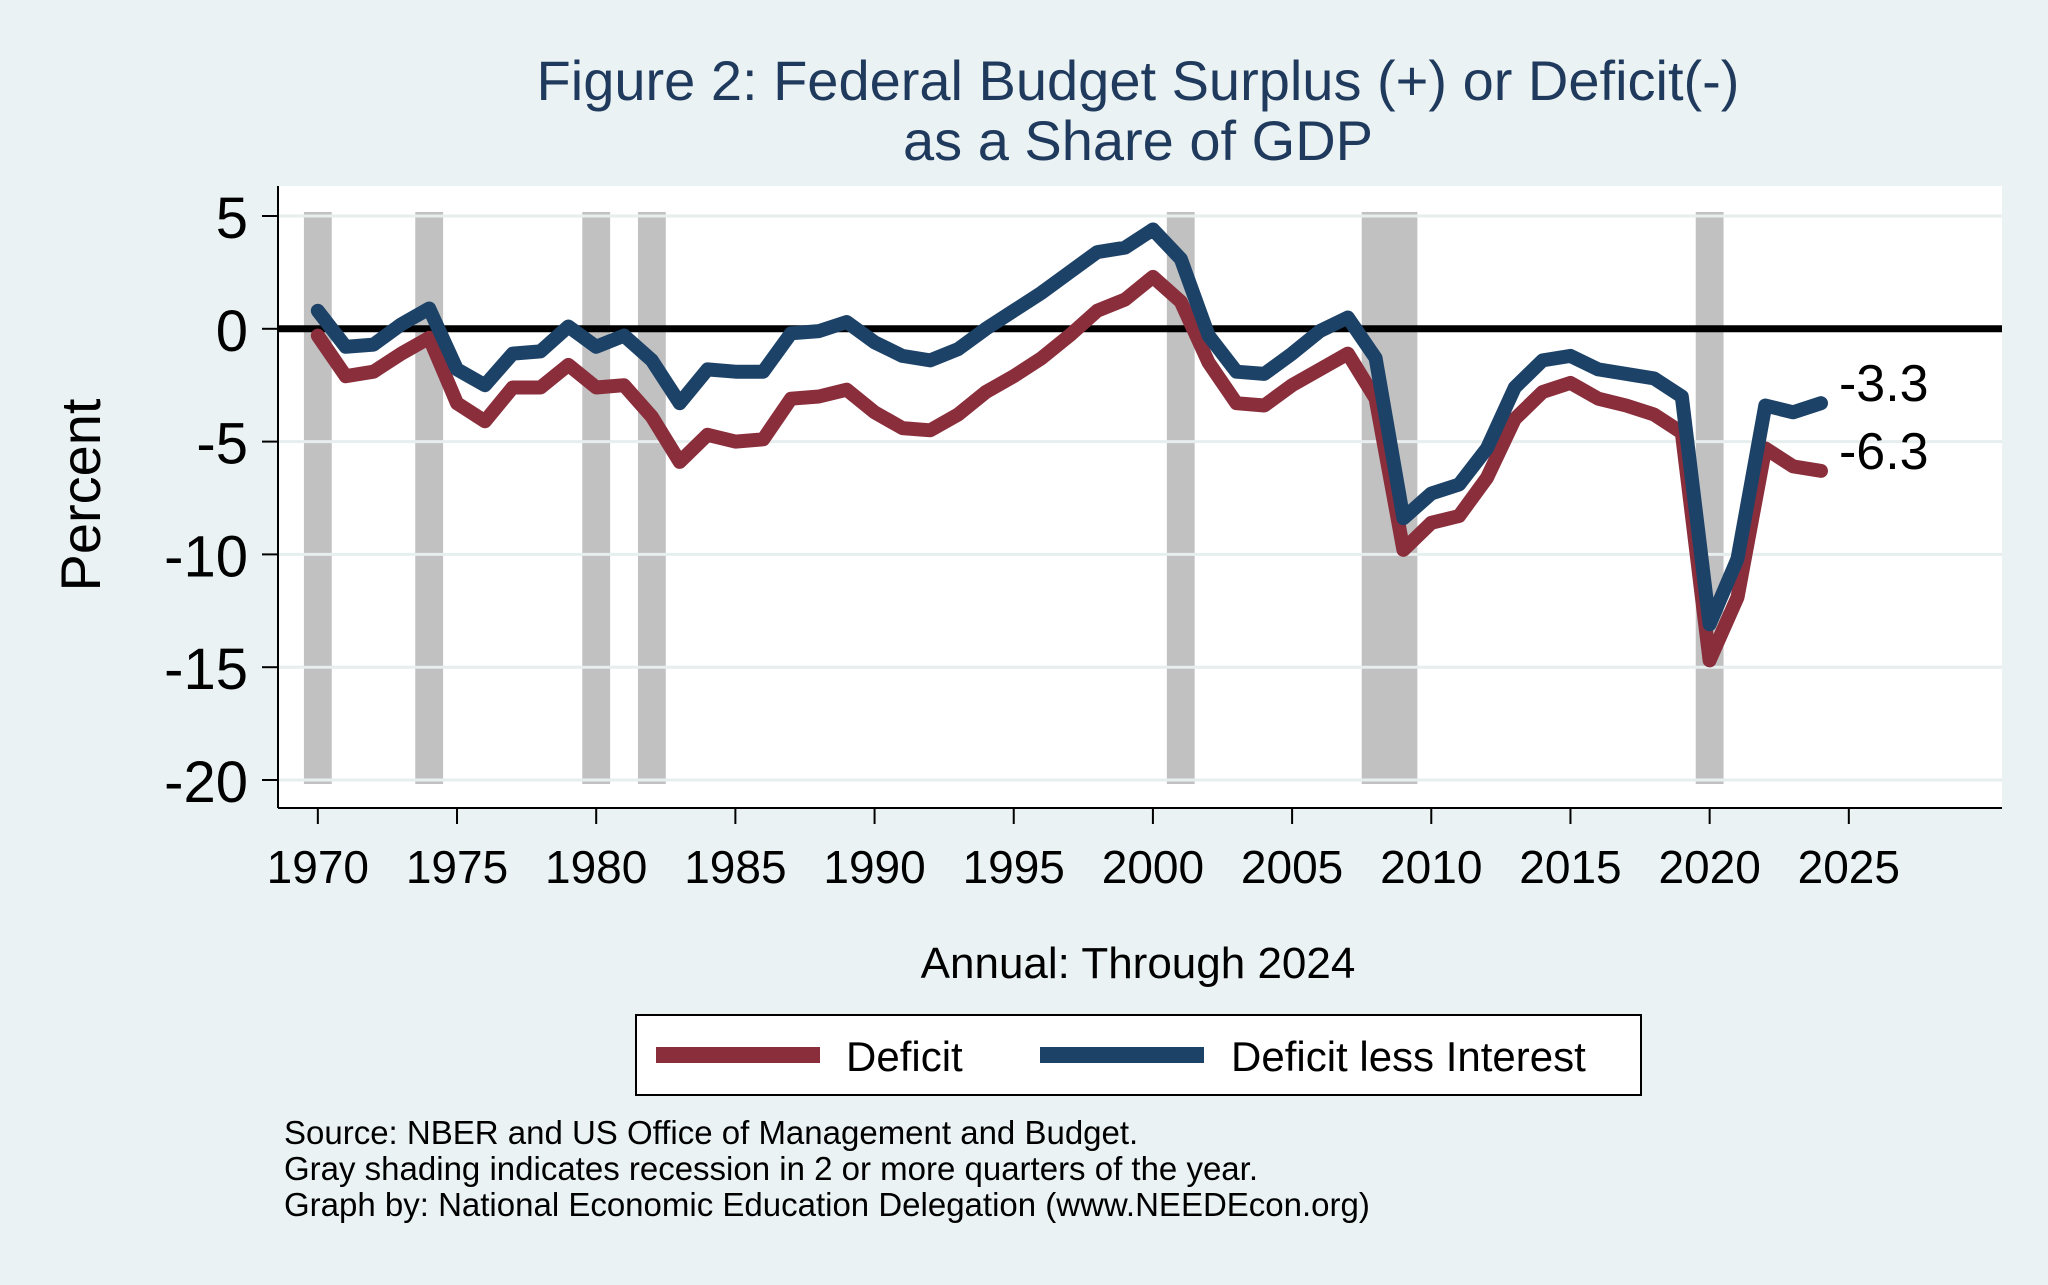 This screenshot has height=1285, width=2048. I want to click on y-tick-label: -10, so click(206, 556).